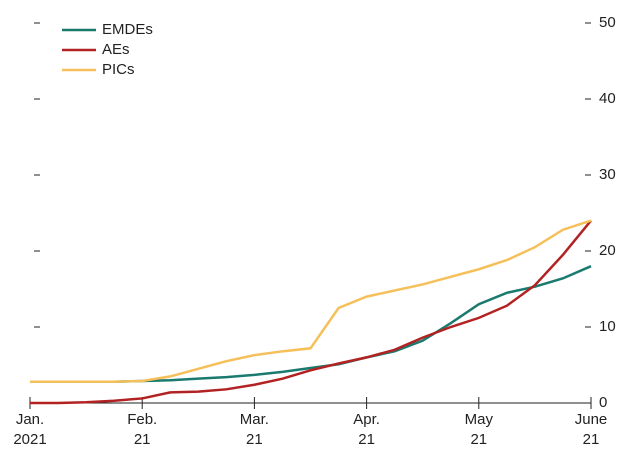  Describe the element at coordinates (127, 29) in the screenshot. I see `legend-label: EMDEs` at that location.